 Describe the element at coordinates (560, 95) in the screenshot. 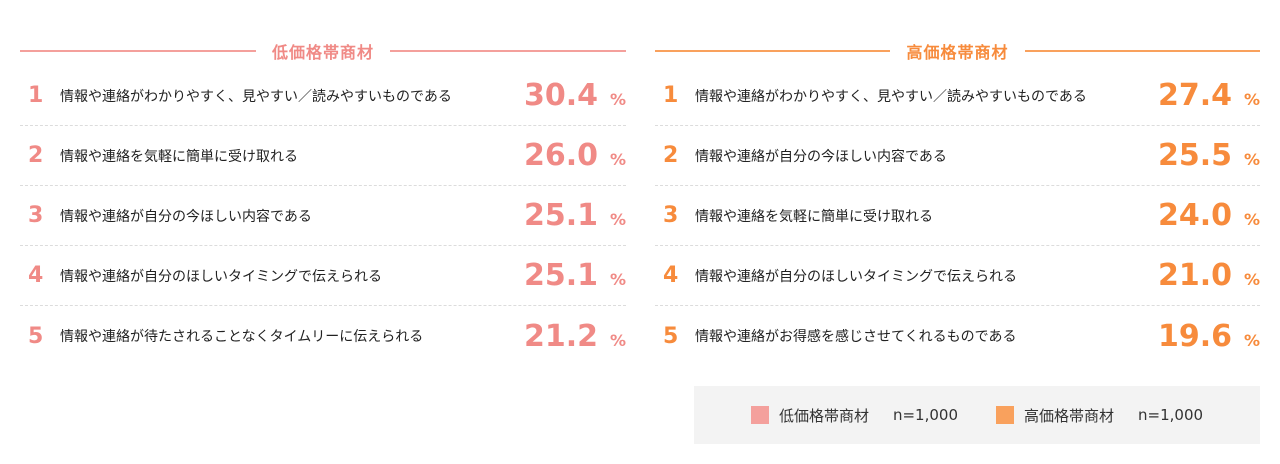

I see `item-value: 30.4` at that location.